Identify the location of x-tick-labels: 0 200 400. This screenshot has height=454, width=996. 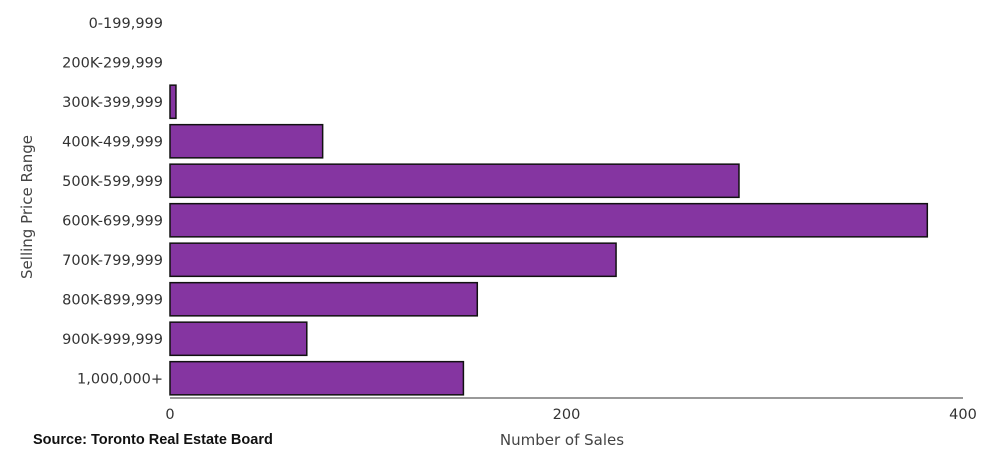
(570, 415).